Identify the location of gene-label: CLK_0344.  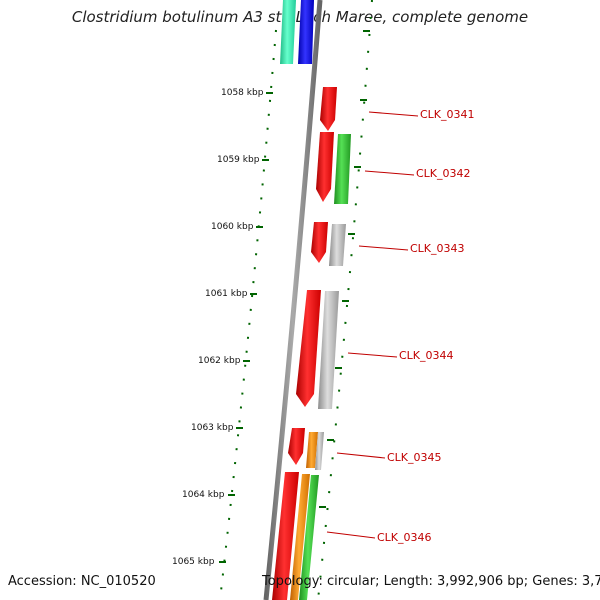
(426, 355).